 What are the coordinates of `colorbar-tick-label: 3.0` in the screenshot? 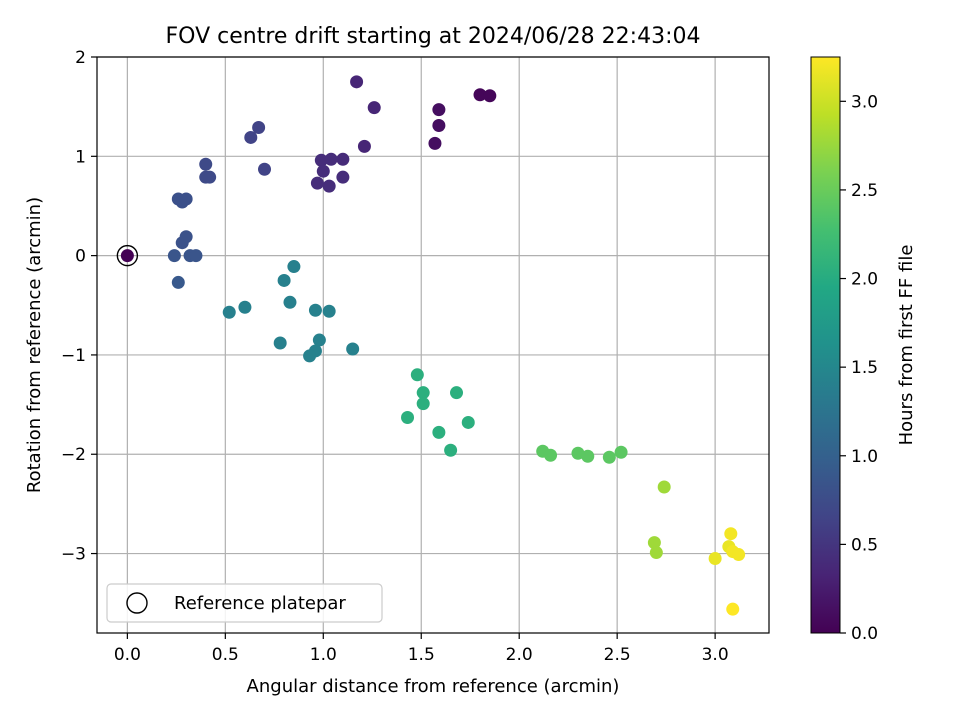 It's located at (864, 102).